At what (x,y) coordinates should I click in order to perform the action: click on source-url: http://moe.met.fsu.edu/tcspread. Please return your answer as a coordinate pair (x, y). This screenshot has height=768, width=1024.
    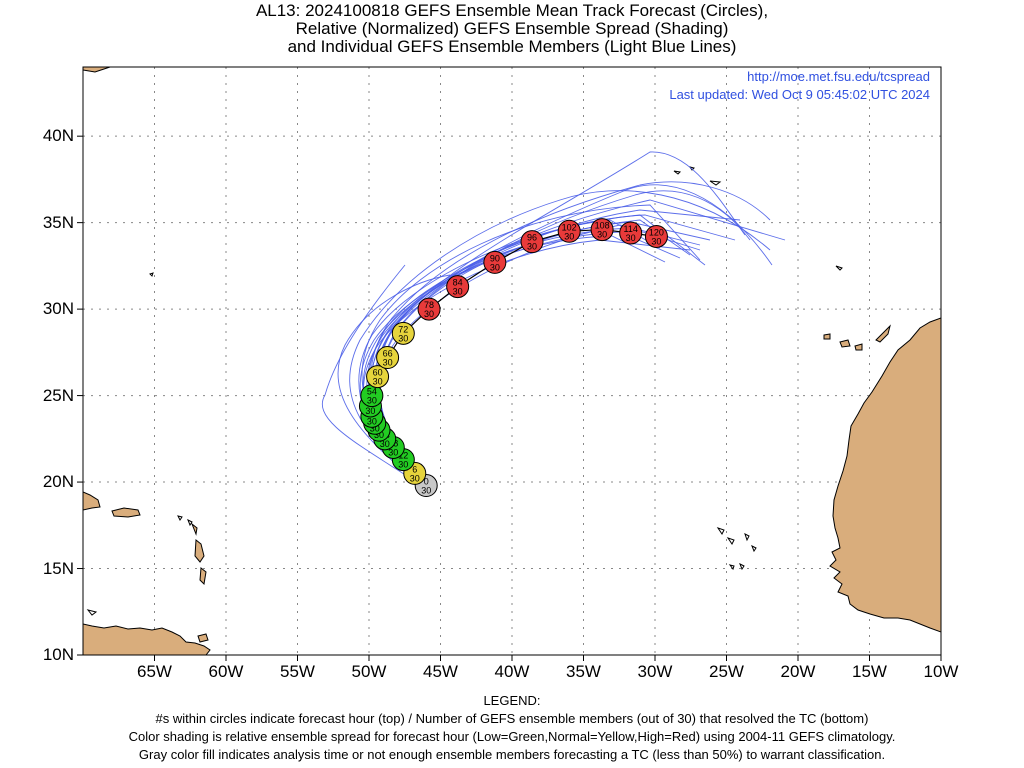
    Looking at the image, I should click on (838, 76).